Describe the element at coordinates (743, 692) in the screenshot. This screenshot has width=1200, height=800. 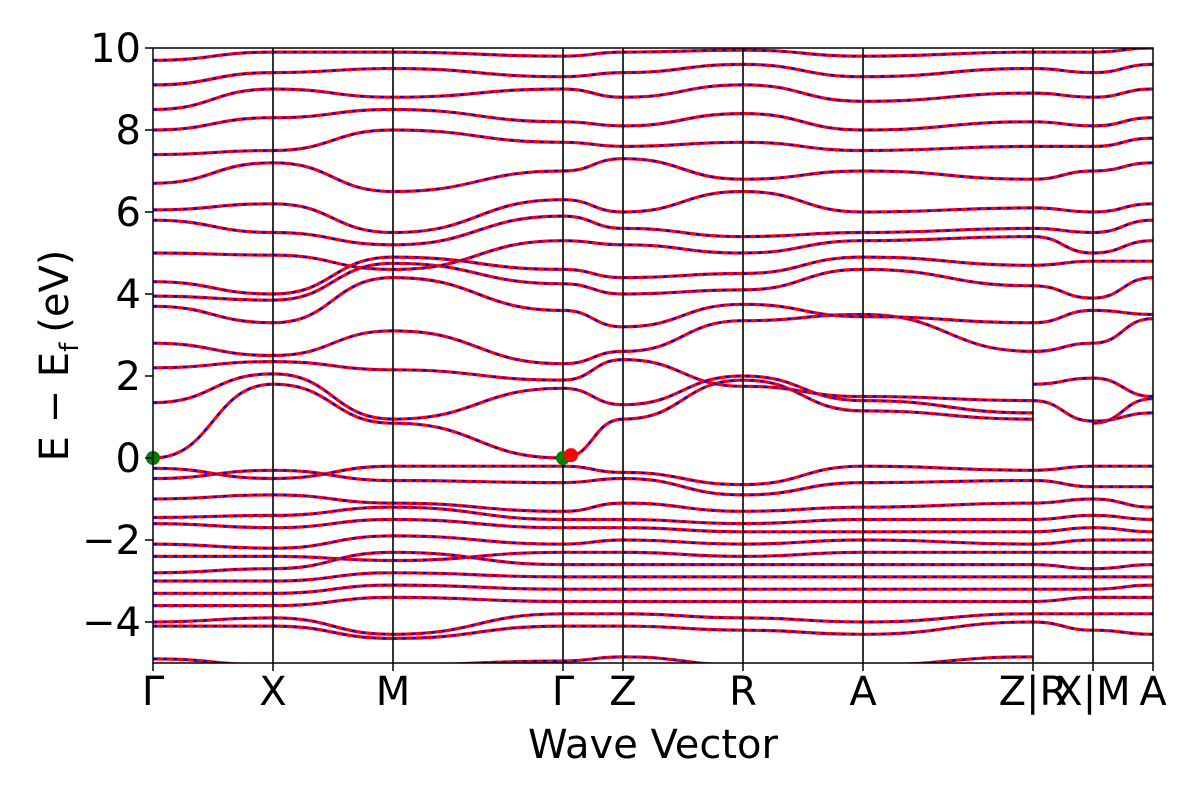
I see `x-tick-label: R` at that location.